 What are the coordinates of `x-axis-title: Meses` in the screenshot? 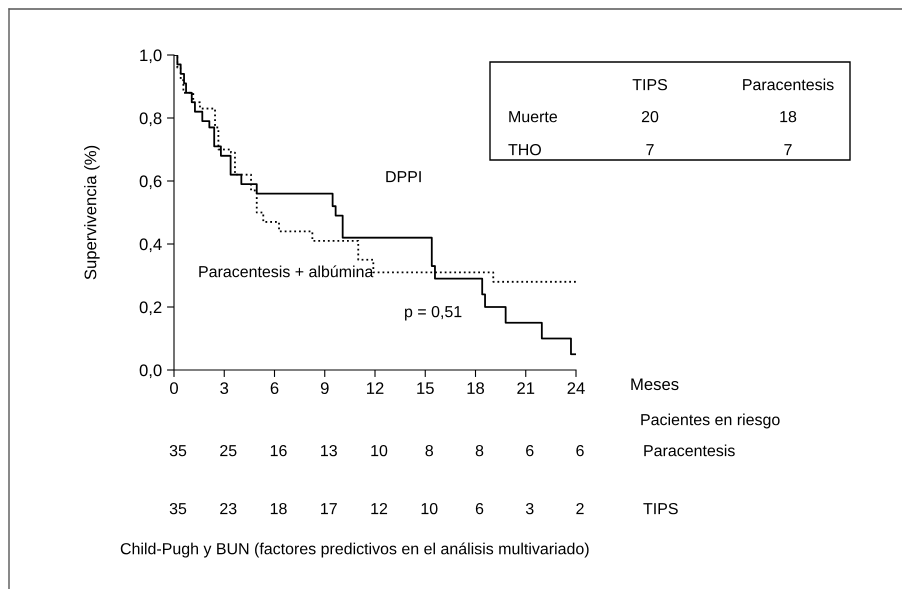 It's located at (654, 384).